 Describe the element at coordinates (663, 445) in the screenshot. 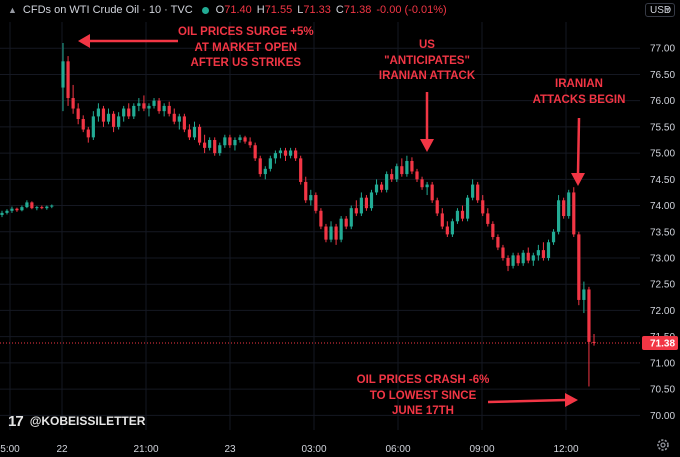

I see `gear-icon` at that location.